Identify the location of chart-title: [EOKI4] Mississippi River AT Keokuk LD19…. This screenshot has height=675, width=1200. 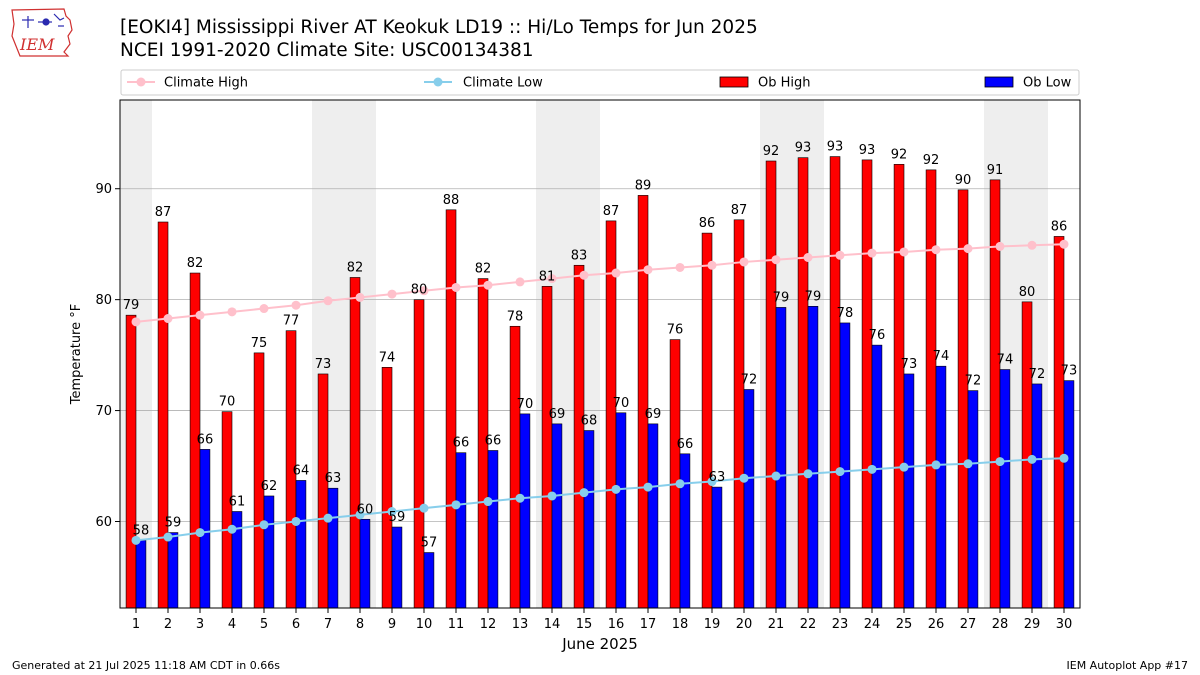
(439, 27).